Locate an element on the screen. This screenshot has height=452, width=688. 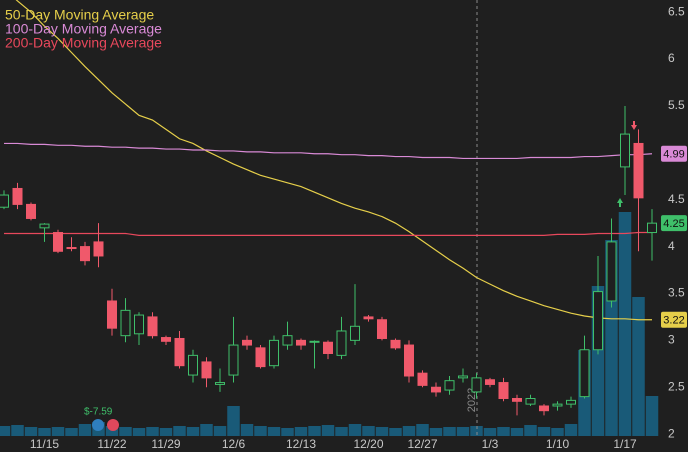
down-arrow-icon is located at coordinates (634, 125).